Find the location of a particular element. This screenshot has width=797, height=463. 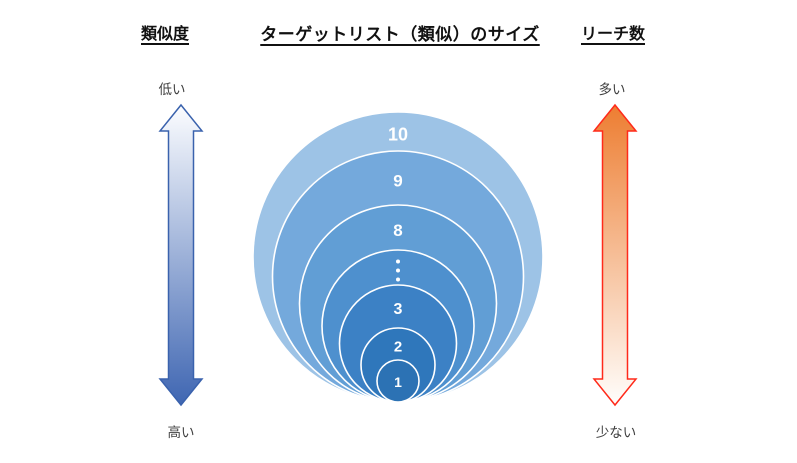

similarity-arrow is located at coordinates (181, 255).